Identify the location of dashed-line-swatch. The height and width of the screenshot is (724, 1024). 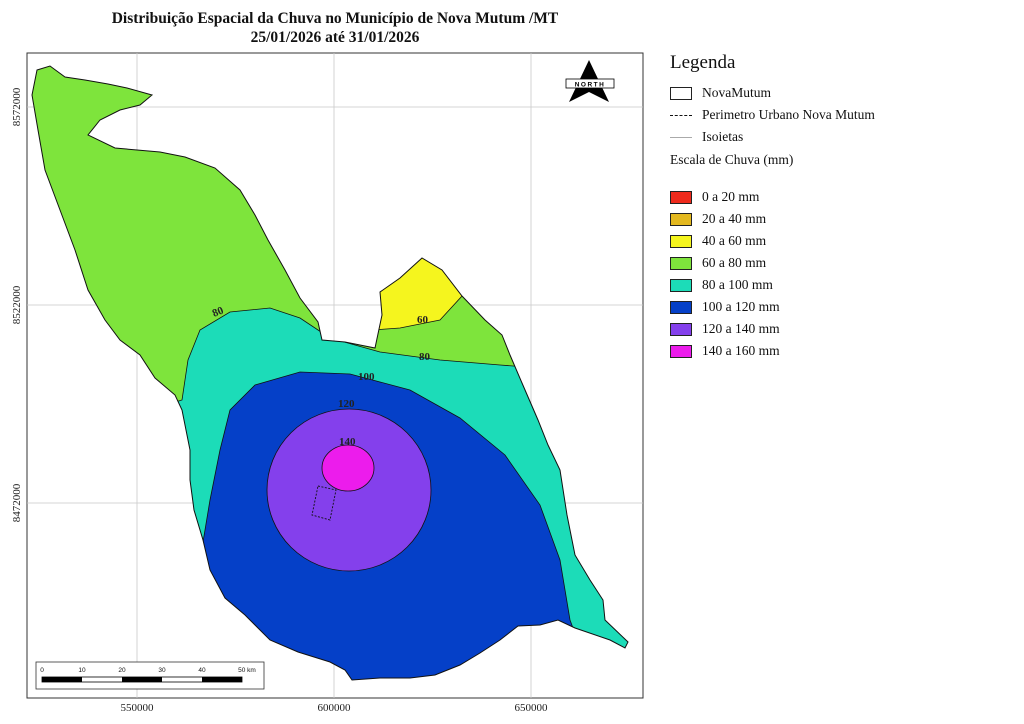
(681, 115).